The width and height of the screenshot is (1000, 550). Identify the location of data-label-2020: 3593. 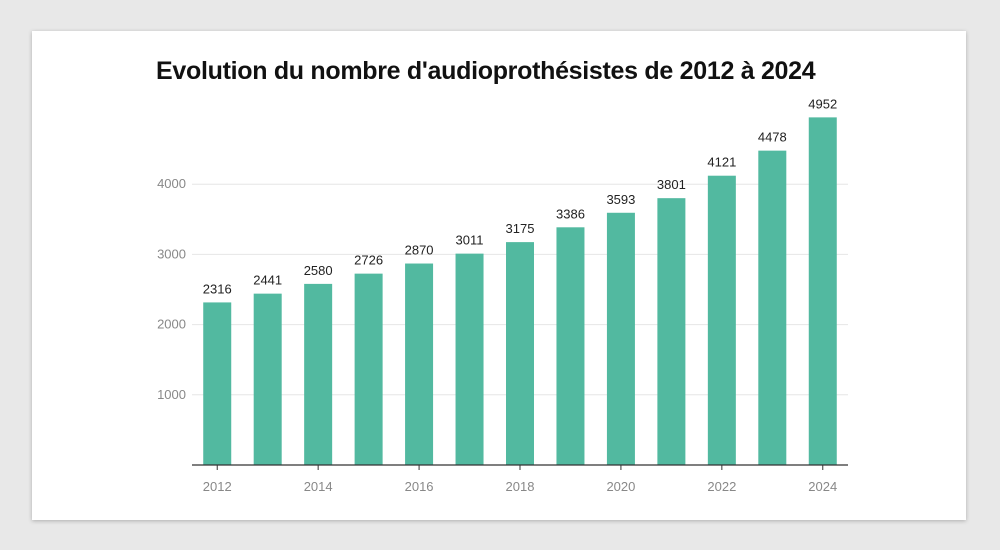
(620, 199).